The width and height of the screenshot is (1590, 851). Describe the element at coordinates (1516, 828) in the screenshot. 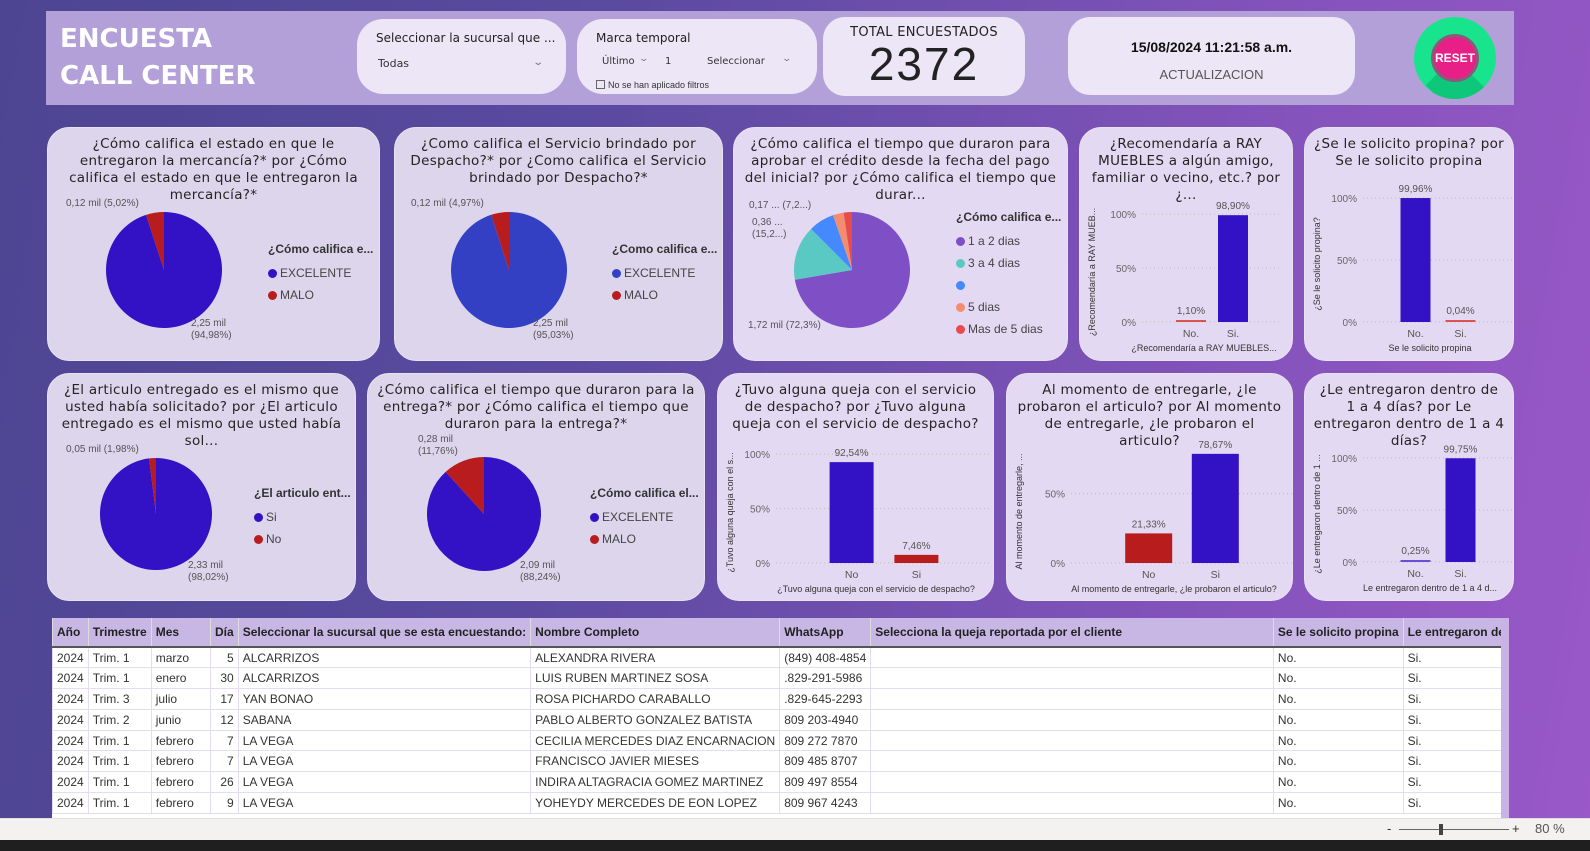

I see `zoom-in-button: +` at that location.